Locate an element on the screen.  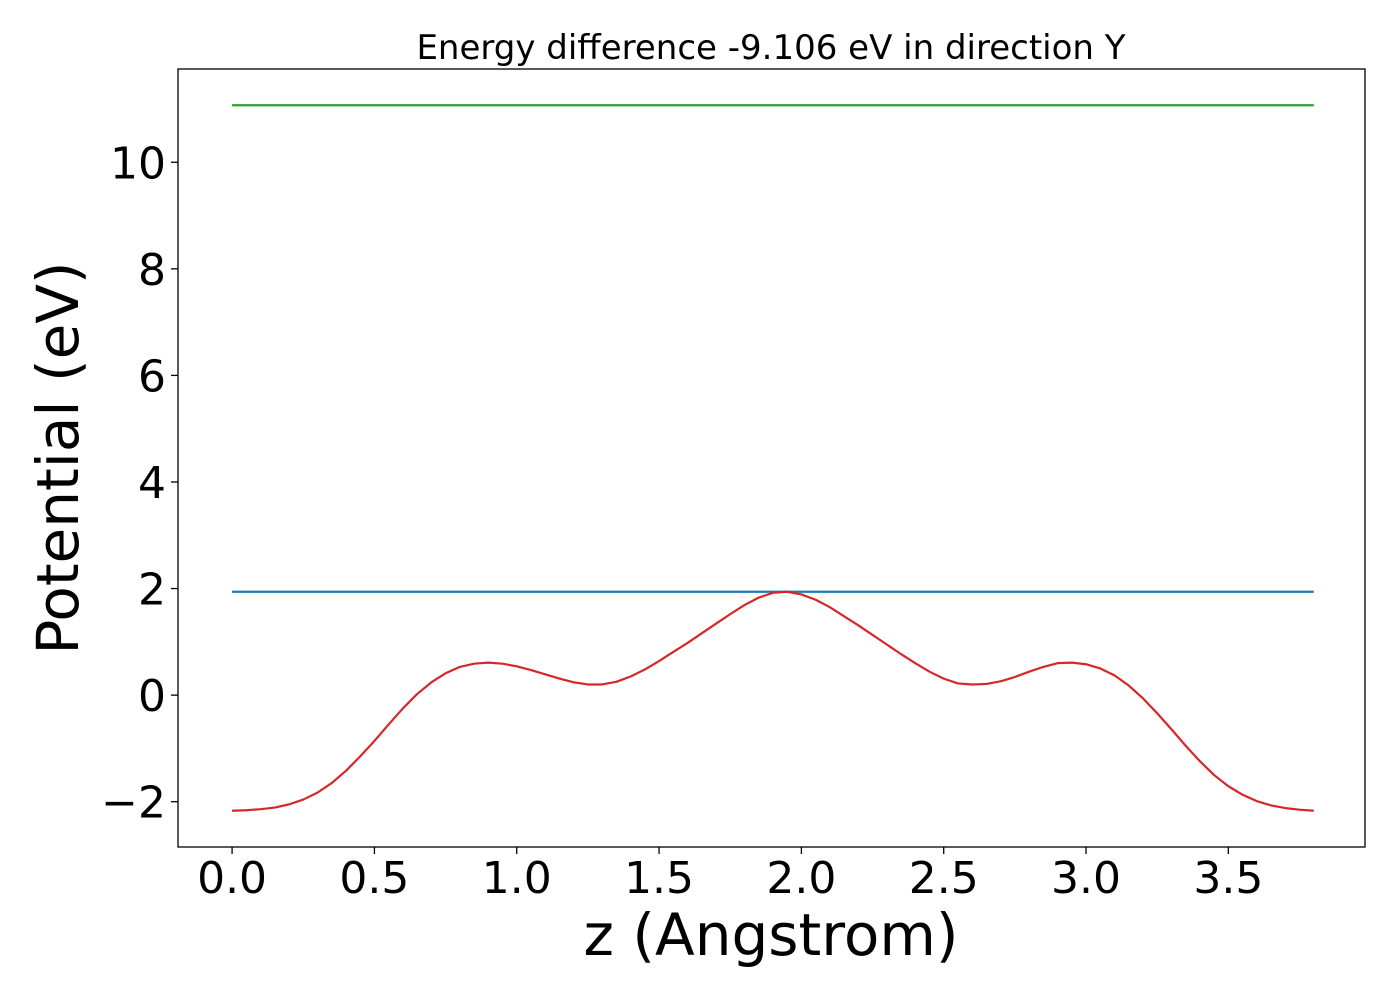
x-tick-label: 2.0 is located at coordinates (801, 878).